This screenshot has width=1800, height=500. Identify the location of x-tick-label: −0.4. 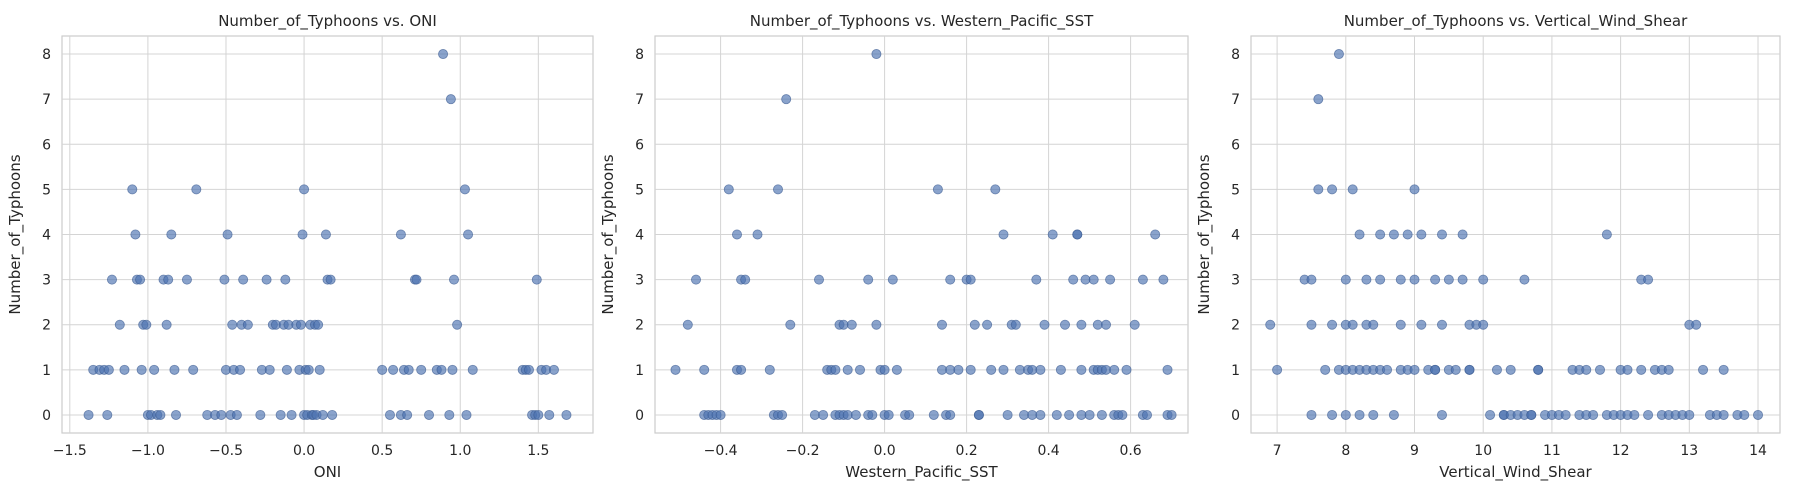
(721, 451).